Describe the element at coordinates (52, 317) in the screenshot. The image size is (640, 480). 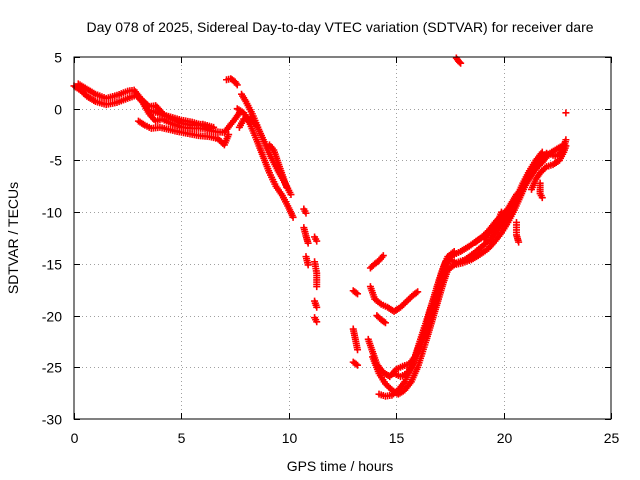
I see `y-tick-label: -20` at that location.